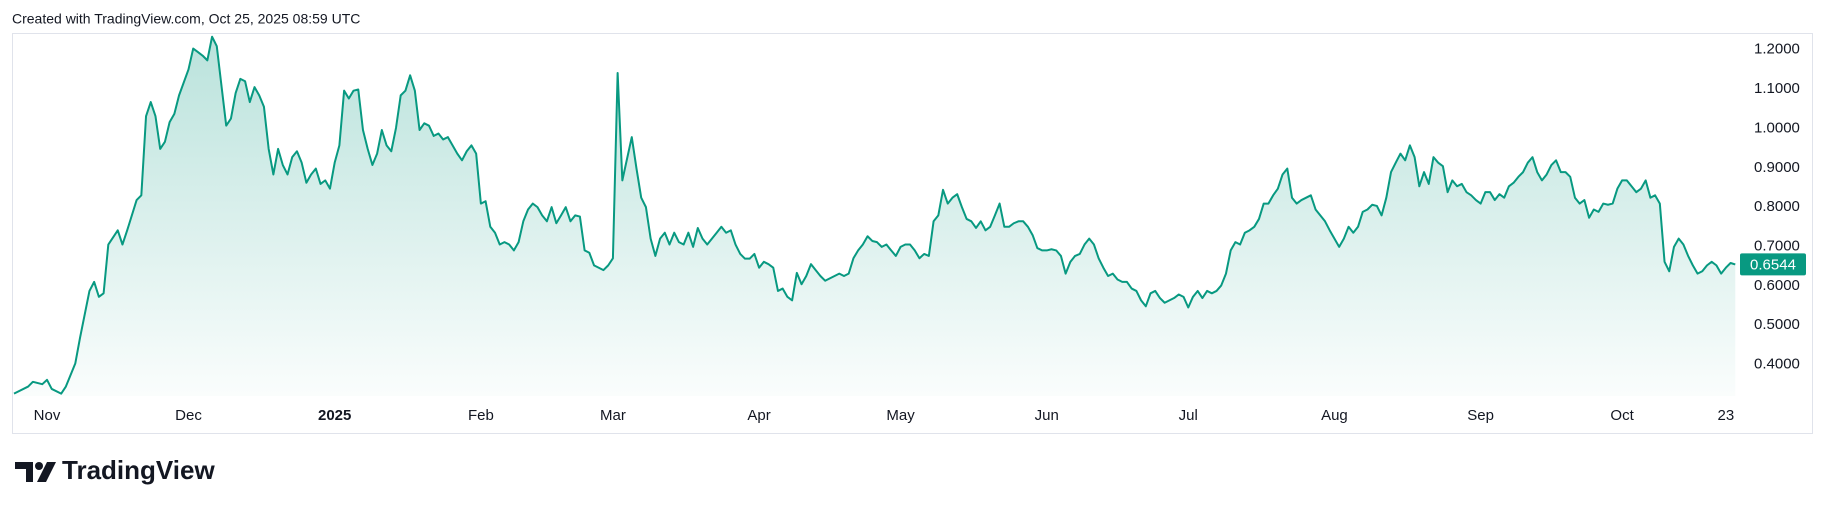 The image size is (1826, 509). I want to click on brand-name: TradingView, so click(138, 470).